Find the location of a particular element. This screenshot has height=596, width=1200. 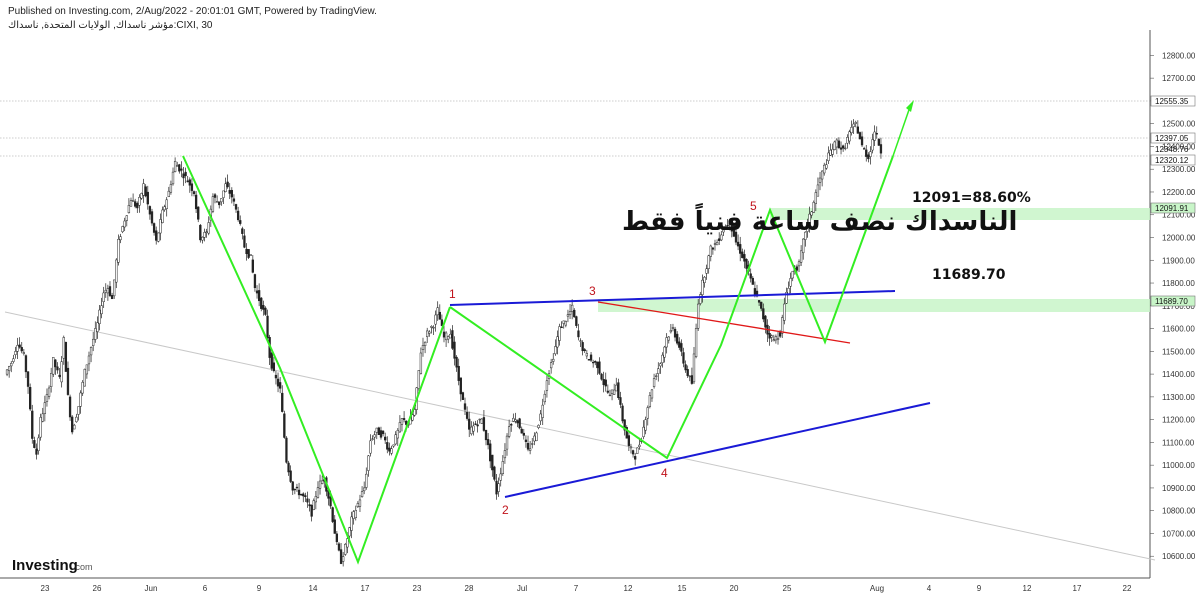

x-tick-label: 23 is located at coordinates (417, 588).